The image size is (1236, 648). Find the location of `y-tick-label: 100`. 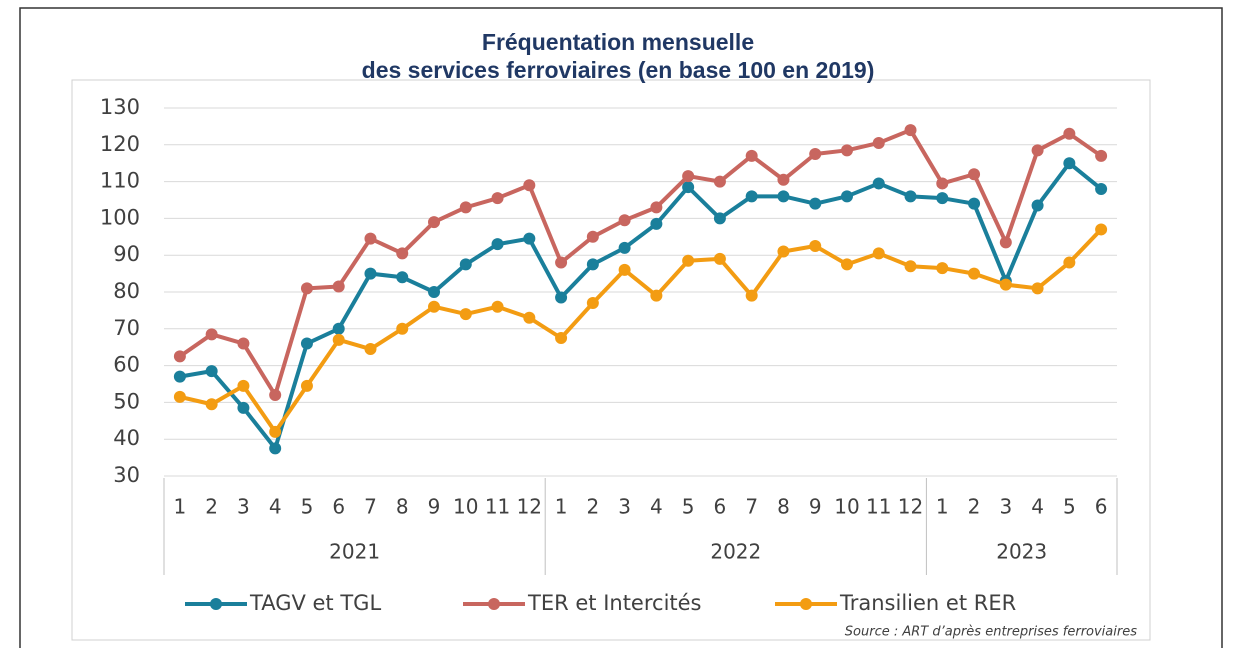

y-tick-label: 100 is located at coordinates (120, 217).